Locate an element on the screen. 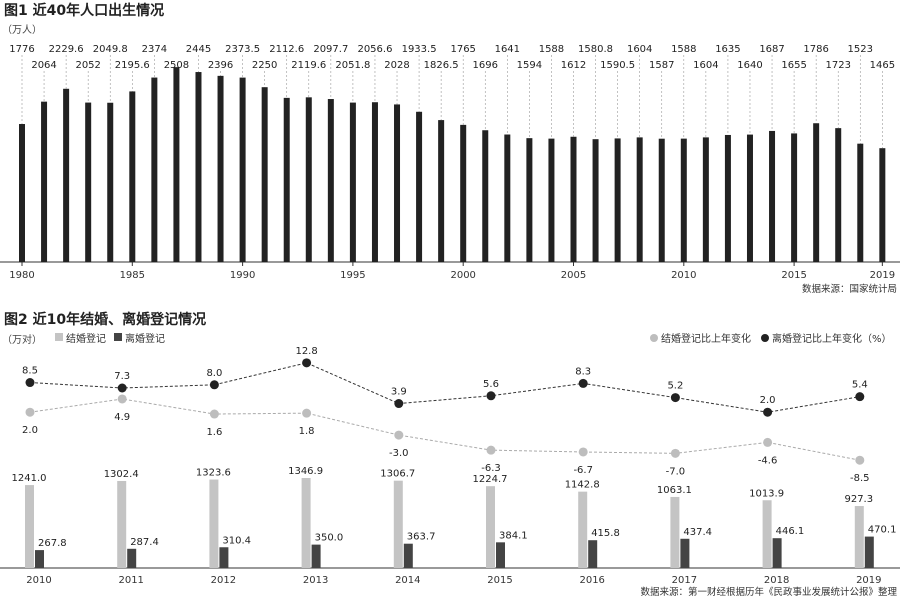 Image resolution: width=900 pixels, height=599 pixels. chart2-unit: （万对） is located at coordinates (22, 339).